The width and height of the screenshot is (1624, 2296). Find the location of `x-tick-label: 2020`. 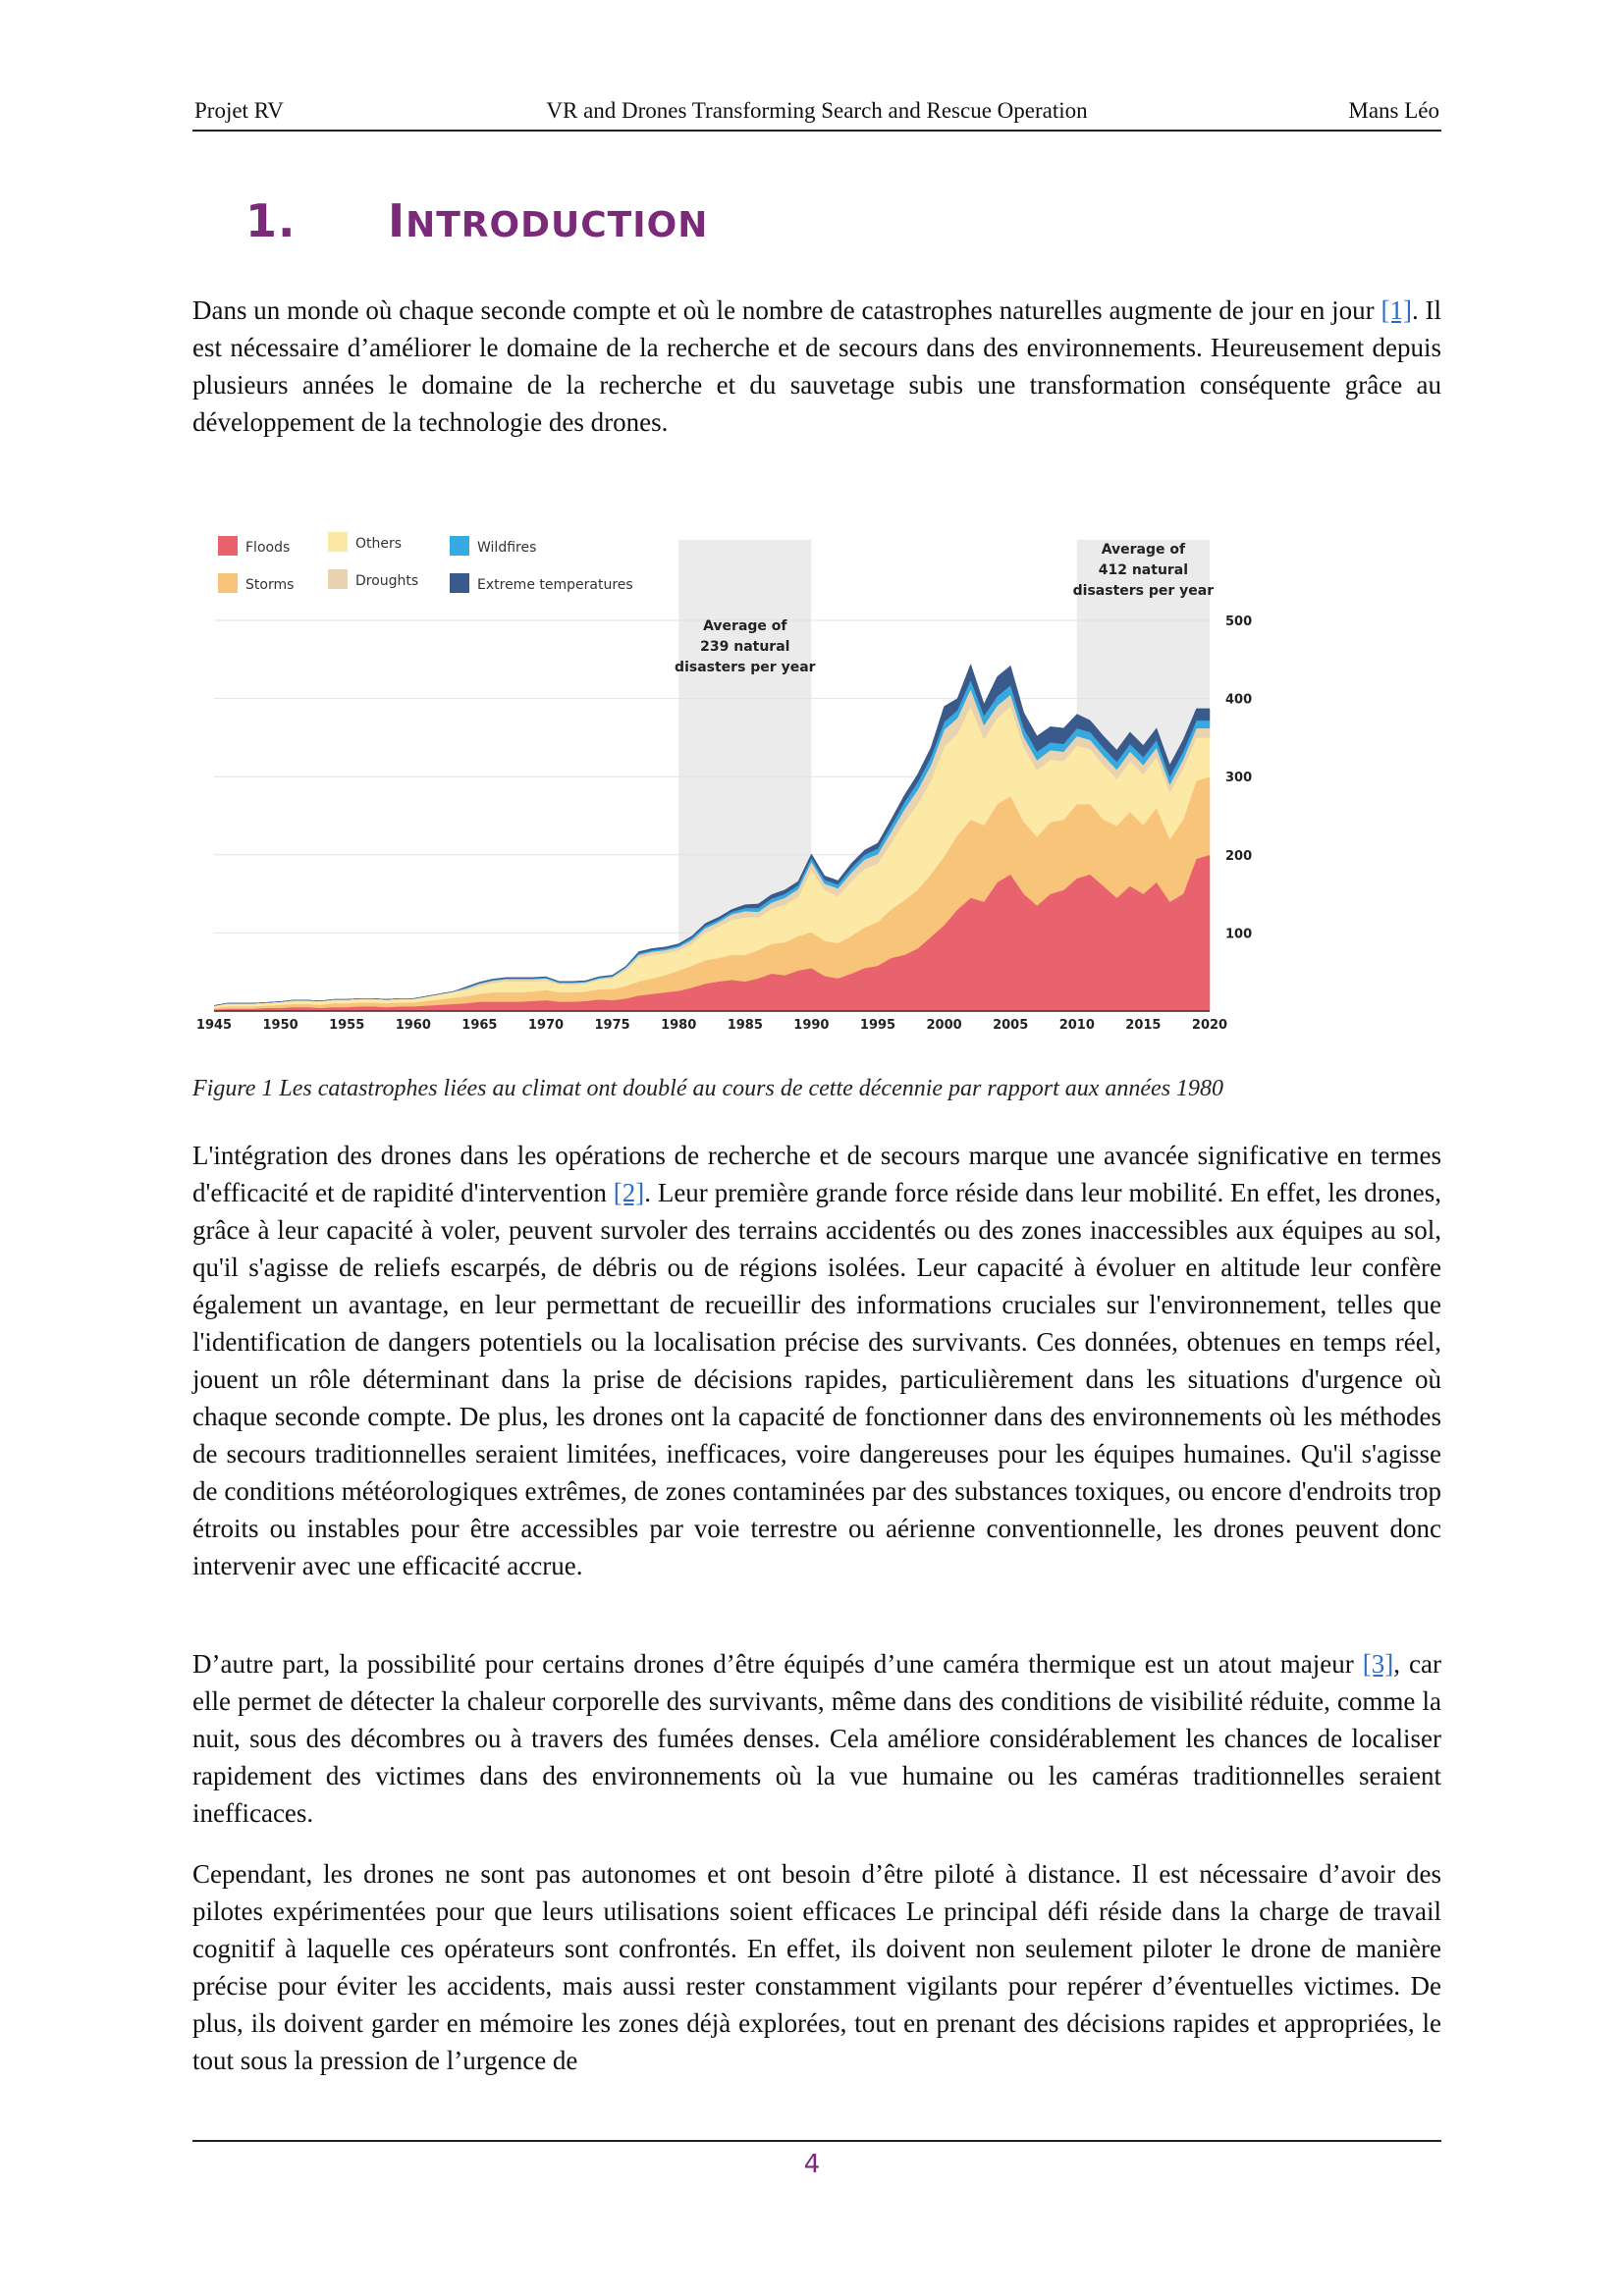

x-tick-label: 2020 is located at coordinates (1209, 1026).